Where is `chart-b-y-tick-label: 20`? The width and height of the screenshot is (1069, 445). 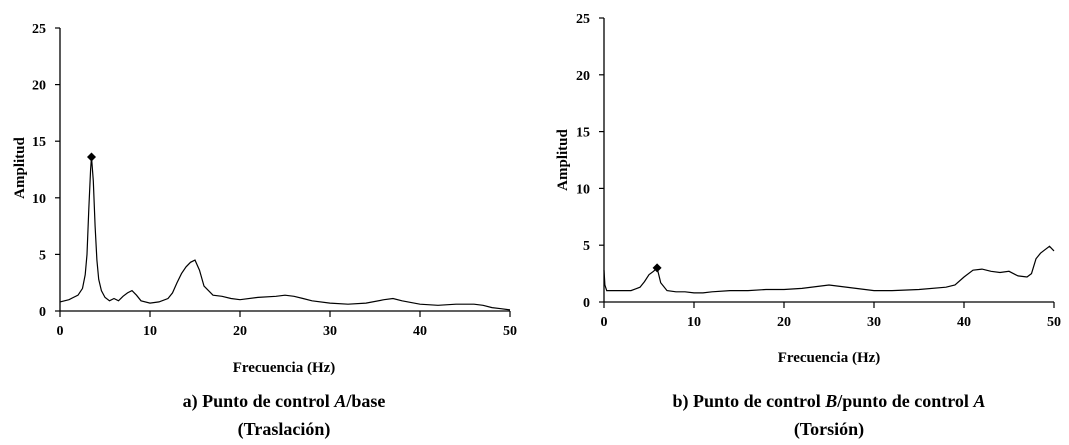 chart-b-y-tick-label: 20 is located at coordinates (583, 76).